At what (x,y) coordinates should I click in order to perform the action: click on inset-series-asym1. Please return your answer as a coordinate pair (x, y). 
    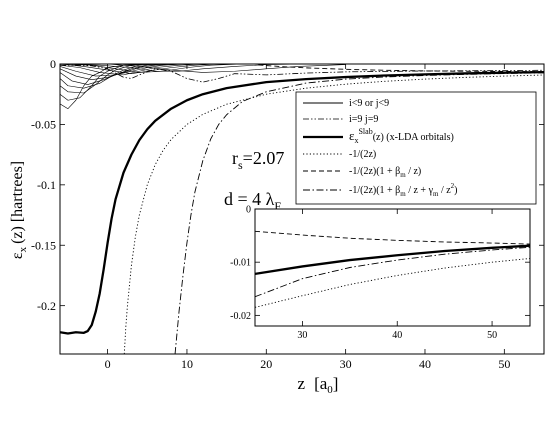
    Looking at the image, I should click on (392, 283).